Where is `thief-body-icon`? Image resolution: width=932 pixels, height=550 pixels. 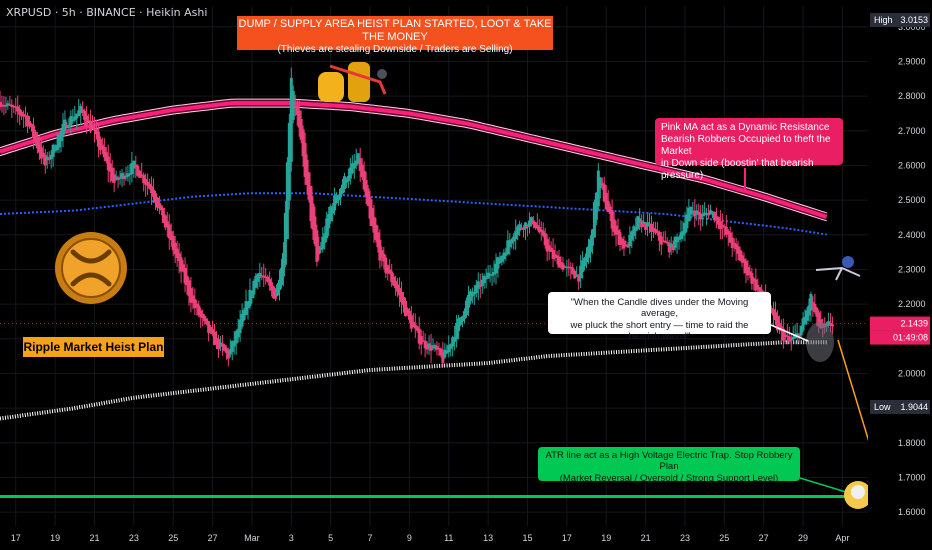 thief-body-icon is located at coordinates (838, 273).